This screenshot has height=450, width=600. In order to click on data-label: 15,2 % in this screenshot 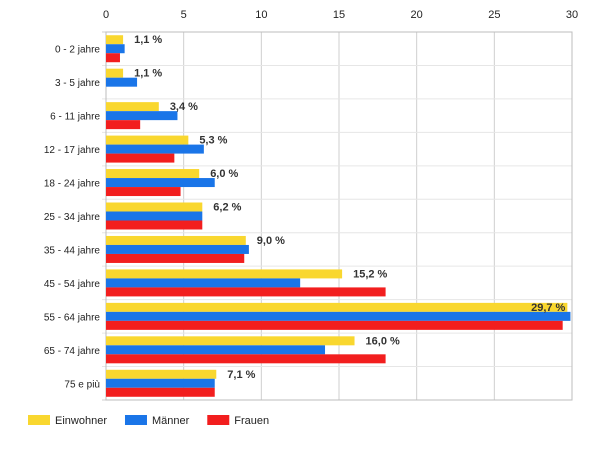, I will do `click(370, 274)`.